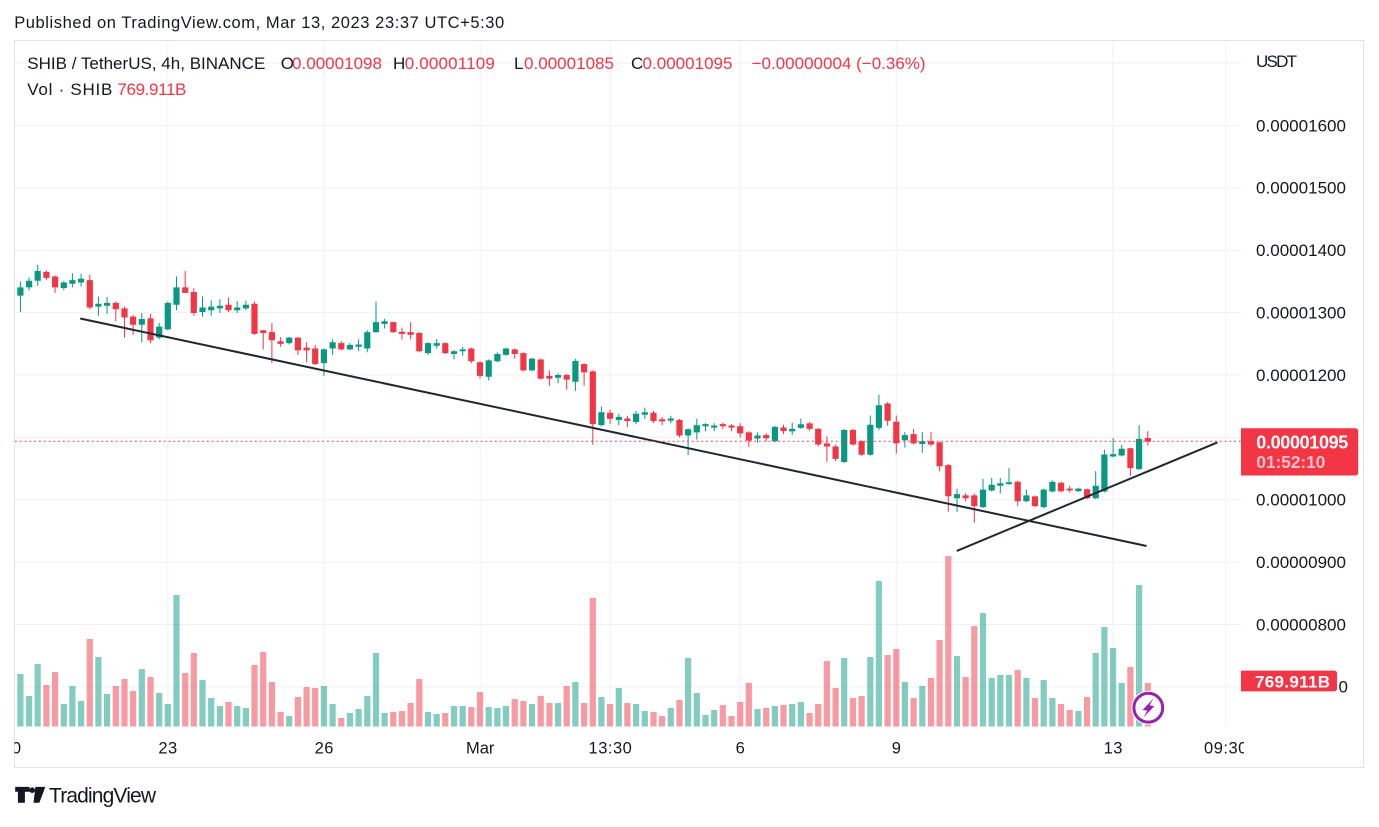 Image resolution: width=1379 pixels, height=827 pixels. I want to click on svg-text: 09:30, so click(1225, 749).